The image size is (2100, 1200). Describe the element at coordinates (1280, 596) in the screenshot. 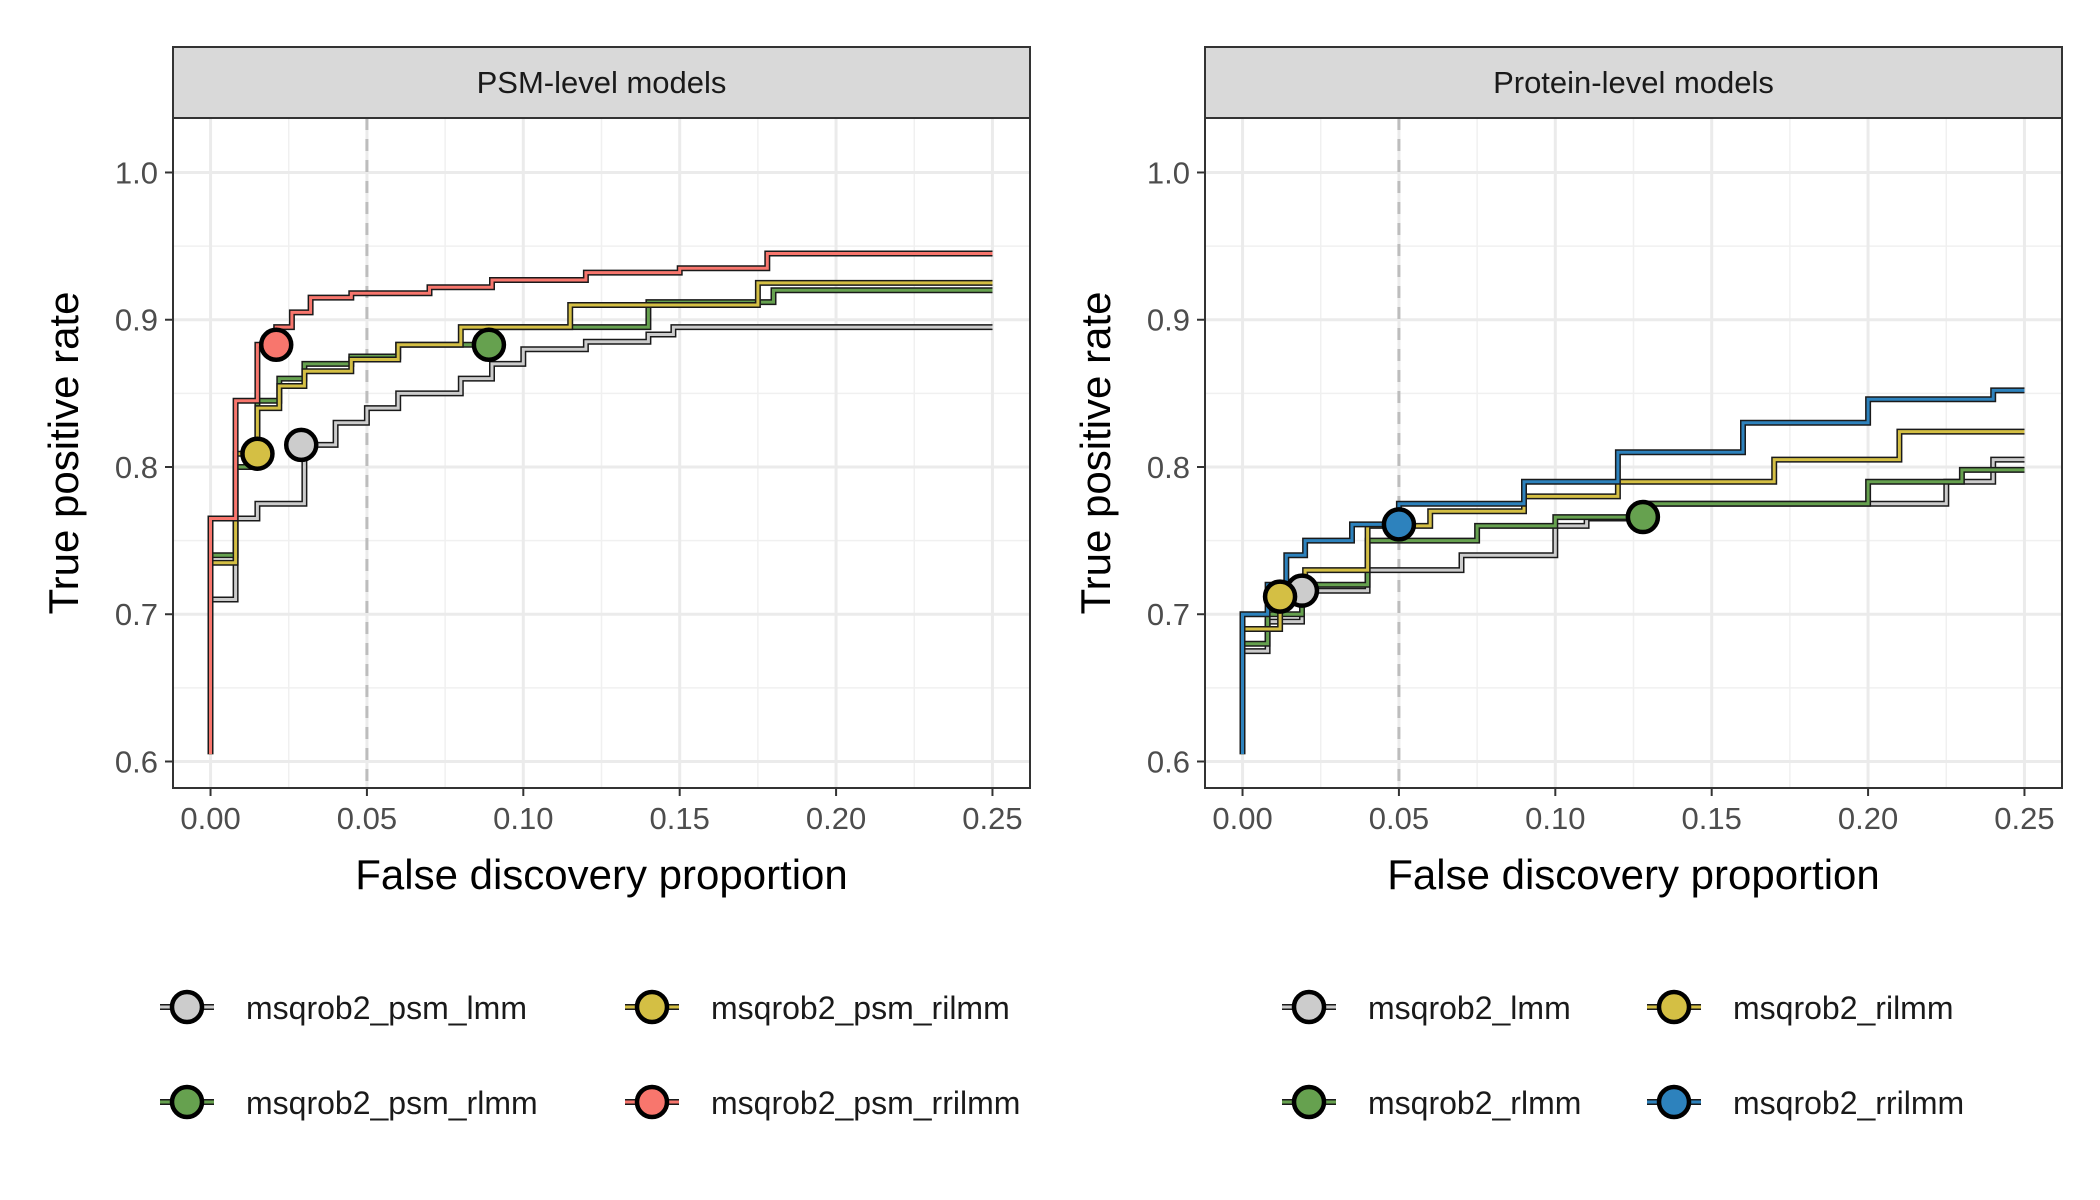

I see `marker-msqrob2-rilmm` at that location.